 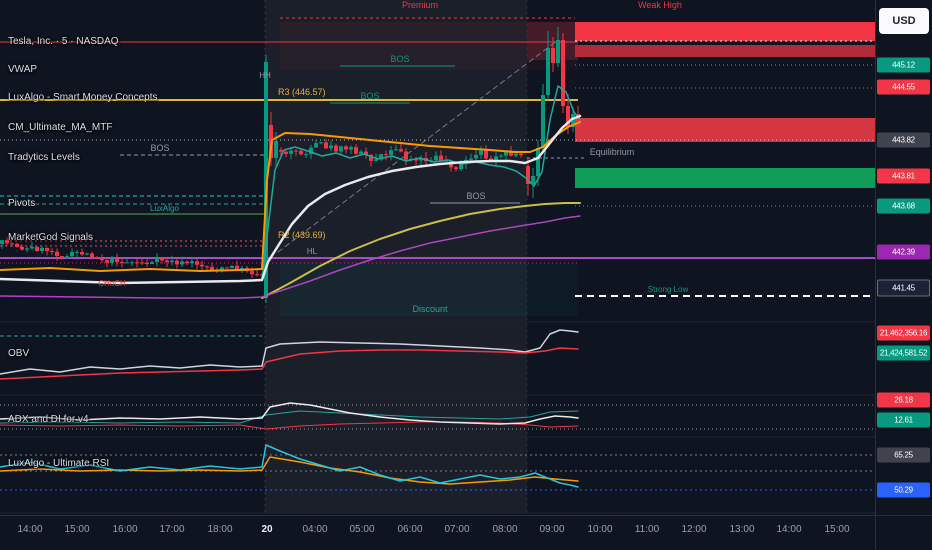 I want to click on price-axis-label: 50.29, so click(x=903, y=490).